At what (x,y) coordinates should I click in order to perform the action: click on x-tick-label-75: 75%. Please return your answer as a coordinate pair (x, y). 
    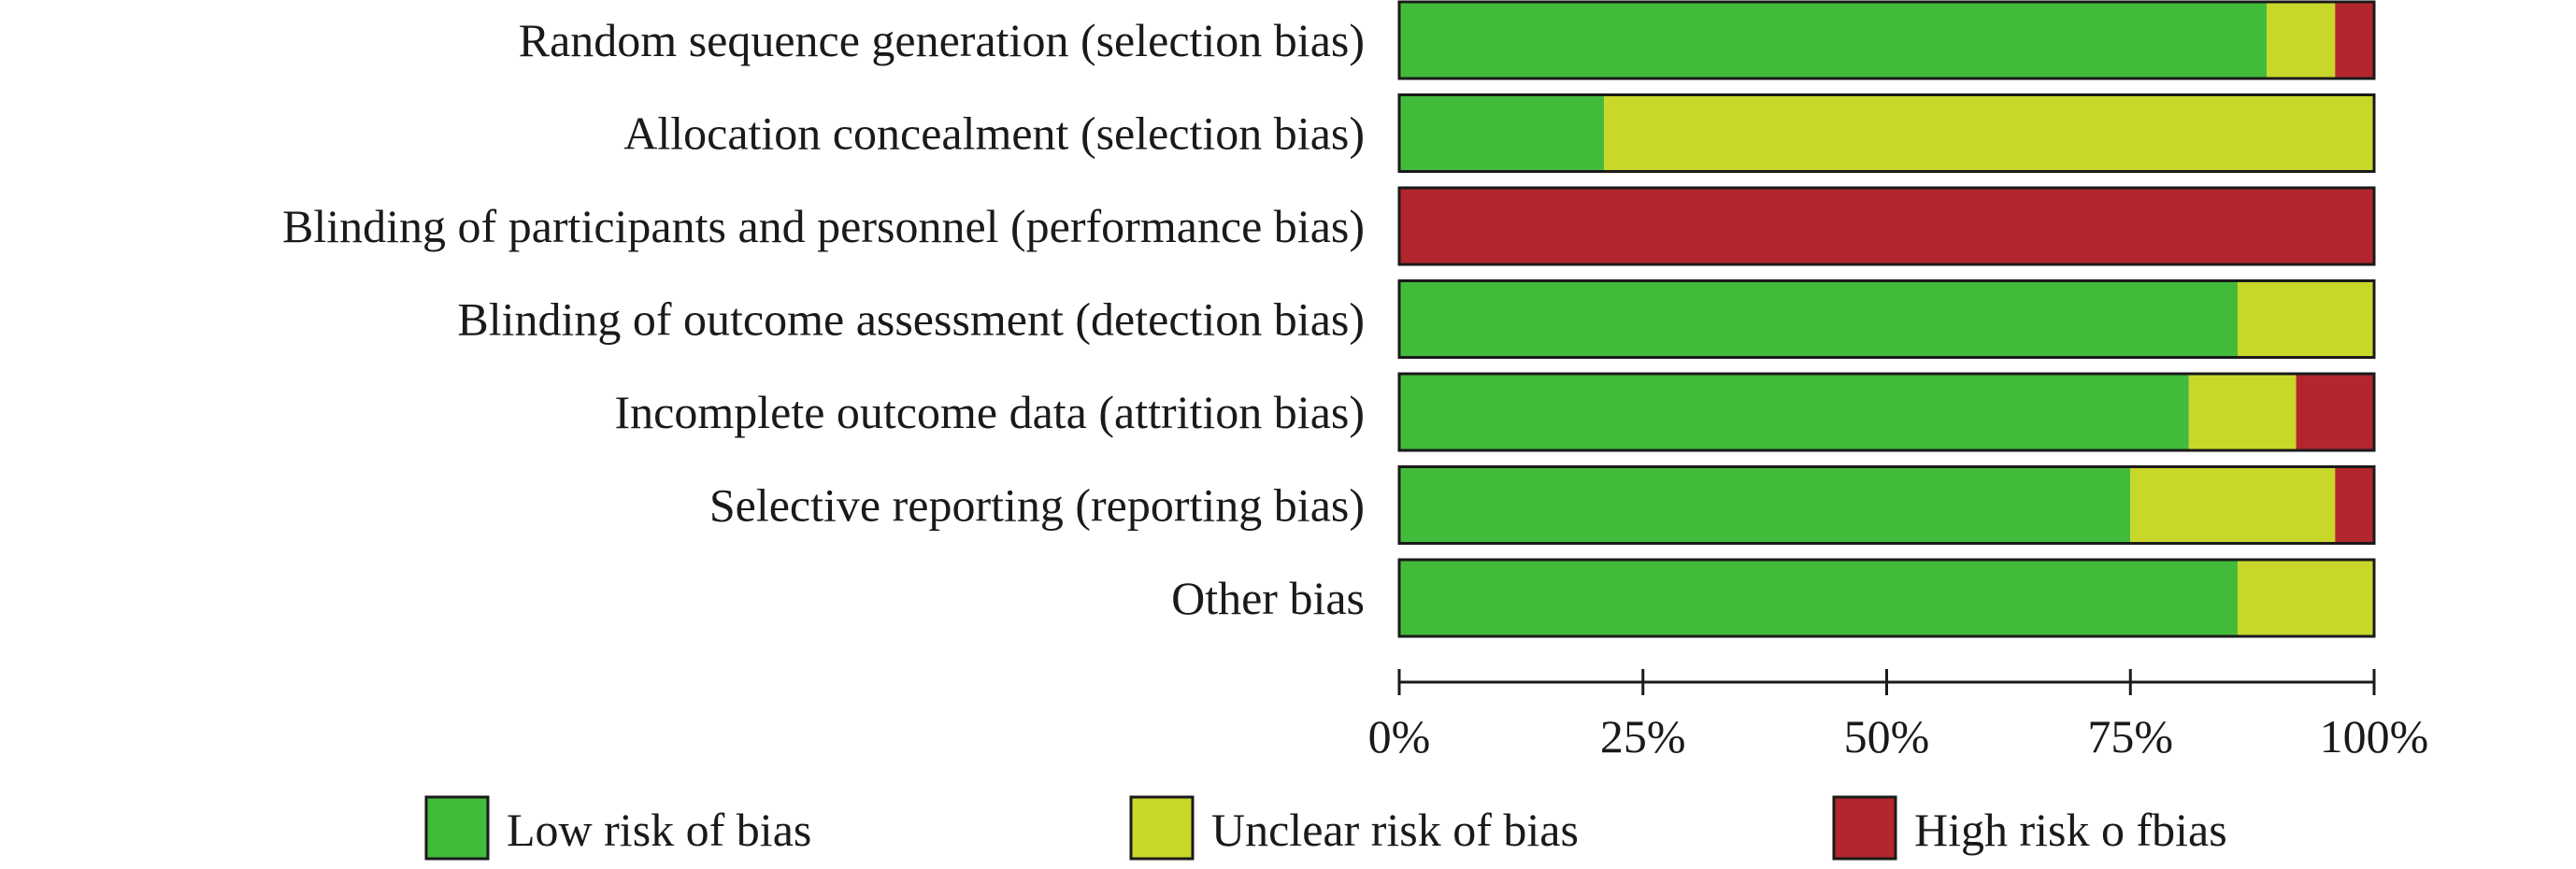
    Looking at the image, I should click on (2130, 736).